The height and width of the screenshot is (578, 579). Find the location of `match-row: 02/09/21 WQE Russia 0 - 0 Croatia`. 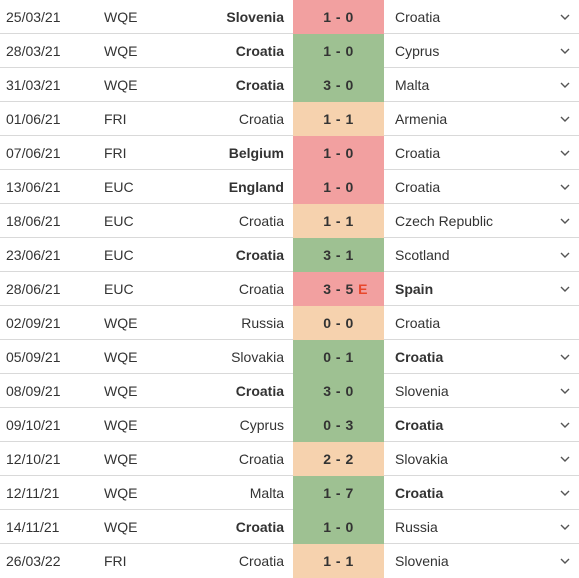

match-row: 02/09/21 WQE Russia 0 - 0 Croatia is located at coordinates (289, 323).